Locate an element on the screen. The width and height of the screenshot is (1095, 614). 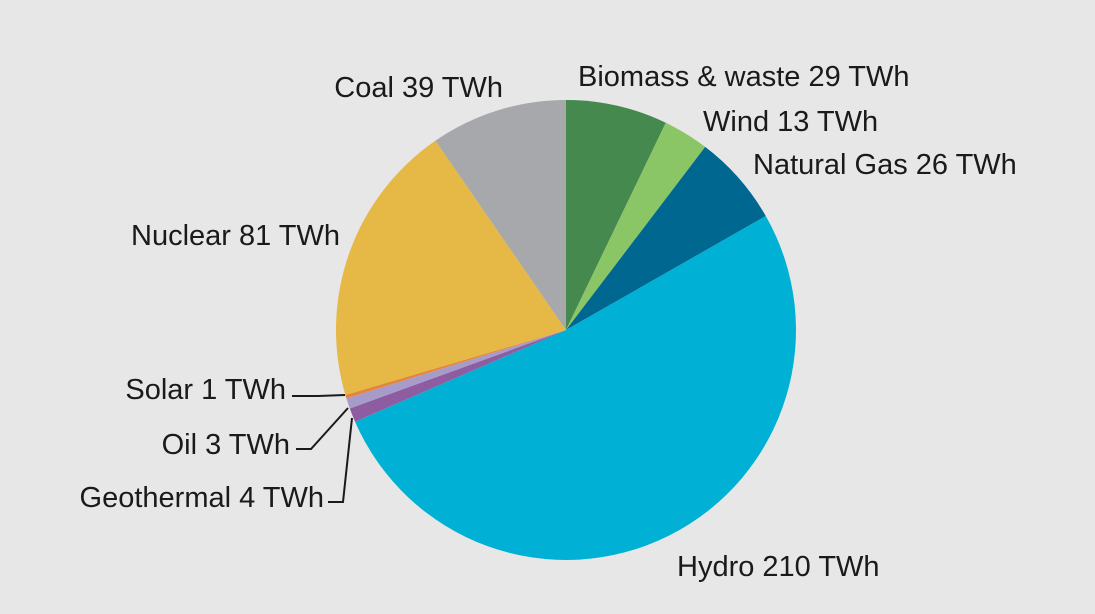
pie-slice-oil is located at coordinates (456, 369).